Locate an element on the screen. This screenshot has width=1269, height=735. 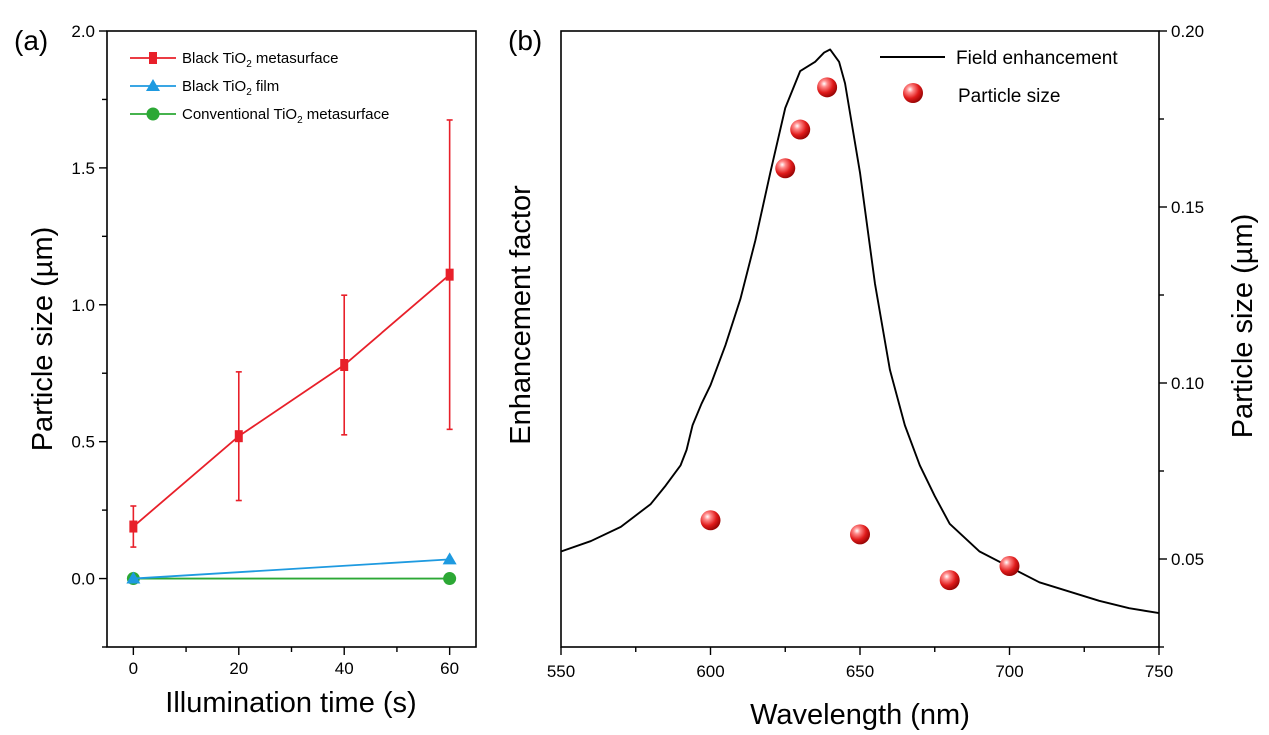
y-tick-label: 0.20 is located at coordinates (1187, 31).